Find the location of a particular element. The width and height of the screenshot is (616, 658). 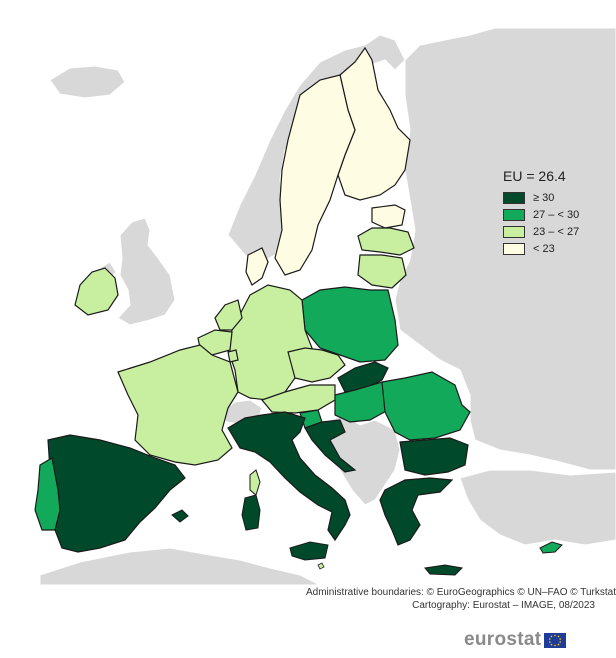

region-croatia is located at coordinates (330, 446).